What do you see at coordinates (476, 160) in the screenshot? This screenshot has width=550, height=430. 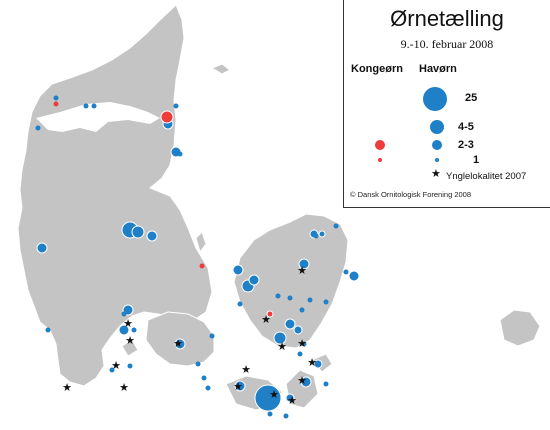 I see `legend-size-1: 1` at bounding box center [476, 160].